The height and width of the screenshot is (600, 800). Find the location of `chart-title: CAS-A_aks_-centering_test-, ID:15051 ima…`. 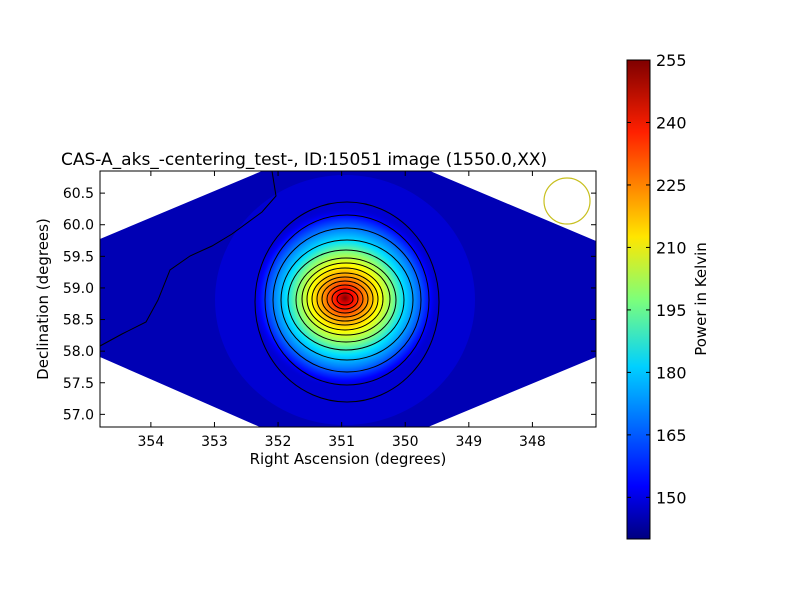

chart-title: CAS-A_aks_-centering_test-, ID:15051 ima… is located at coordinates (304, 160).